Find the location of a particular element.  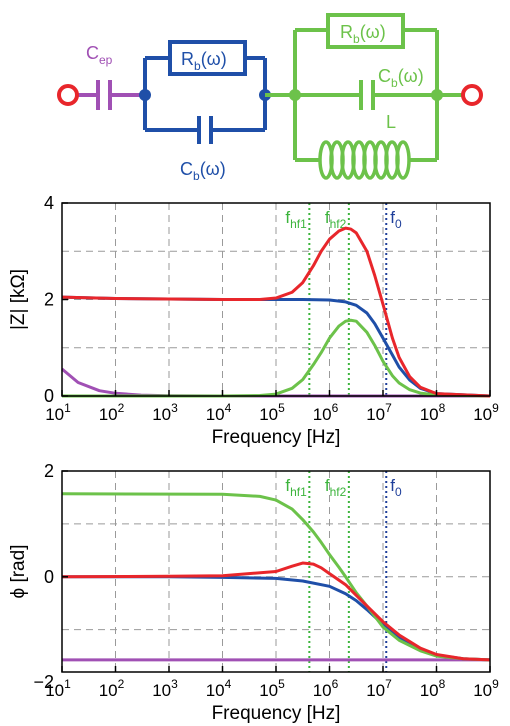

blue-node-left is located at coordinates (145, 95).